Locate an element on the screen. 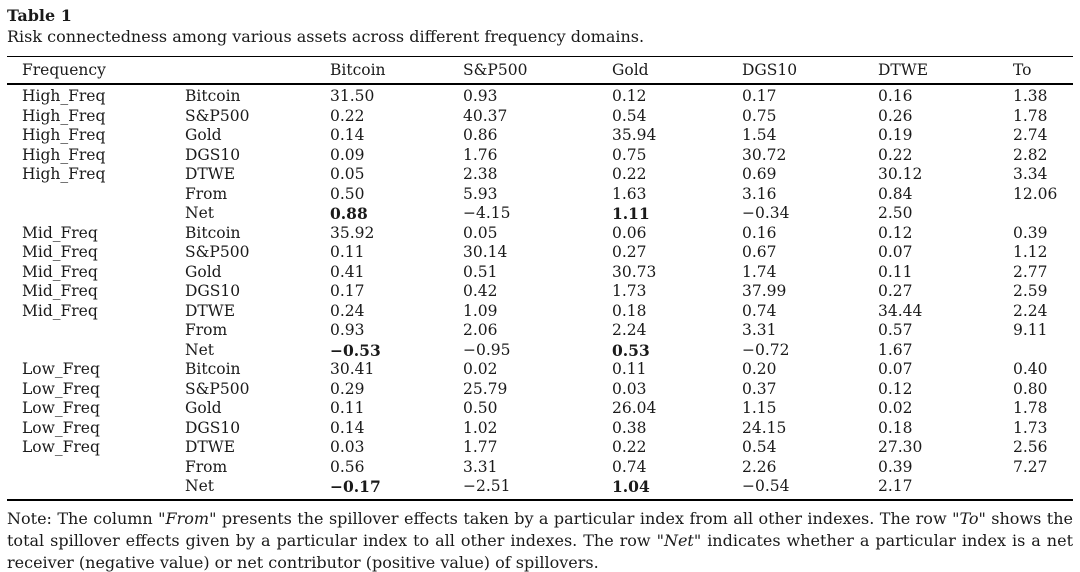  value-cell: 0.18 is located at coordinates (895, 427).